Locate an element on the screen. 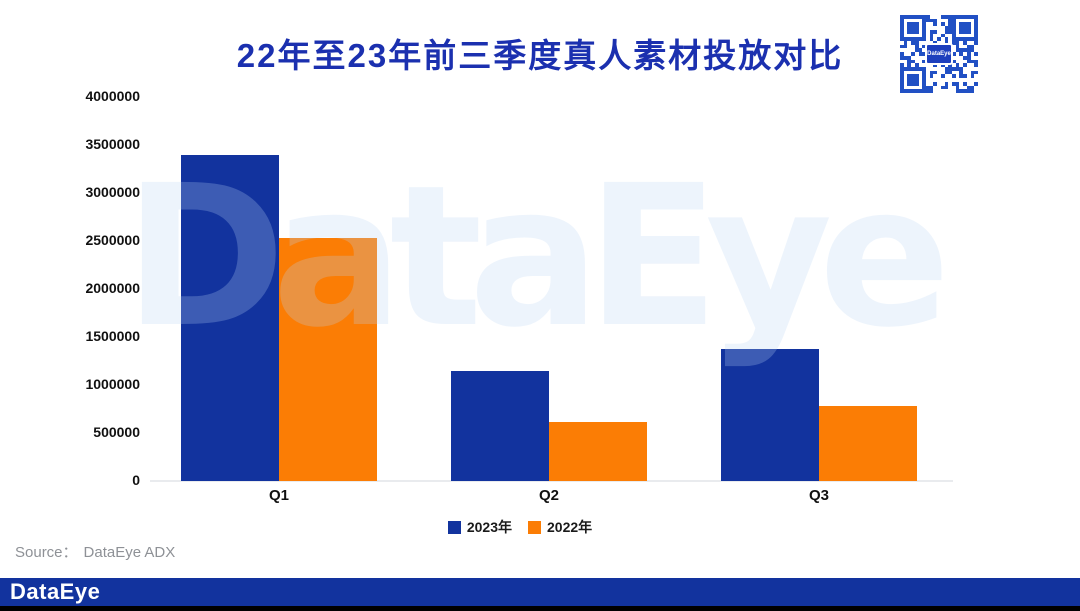  legend-item-2023年: 2023年 is located at coordinates (479, 527).